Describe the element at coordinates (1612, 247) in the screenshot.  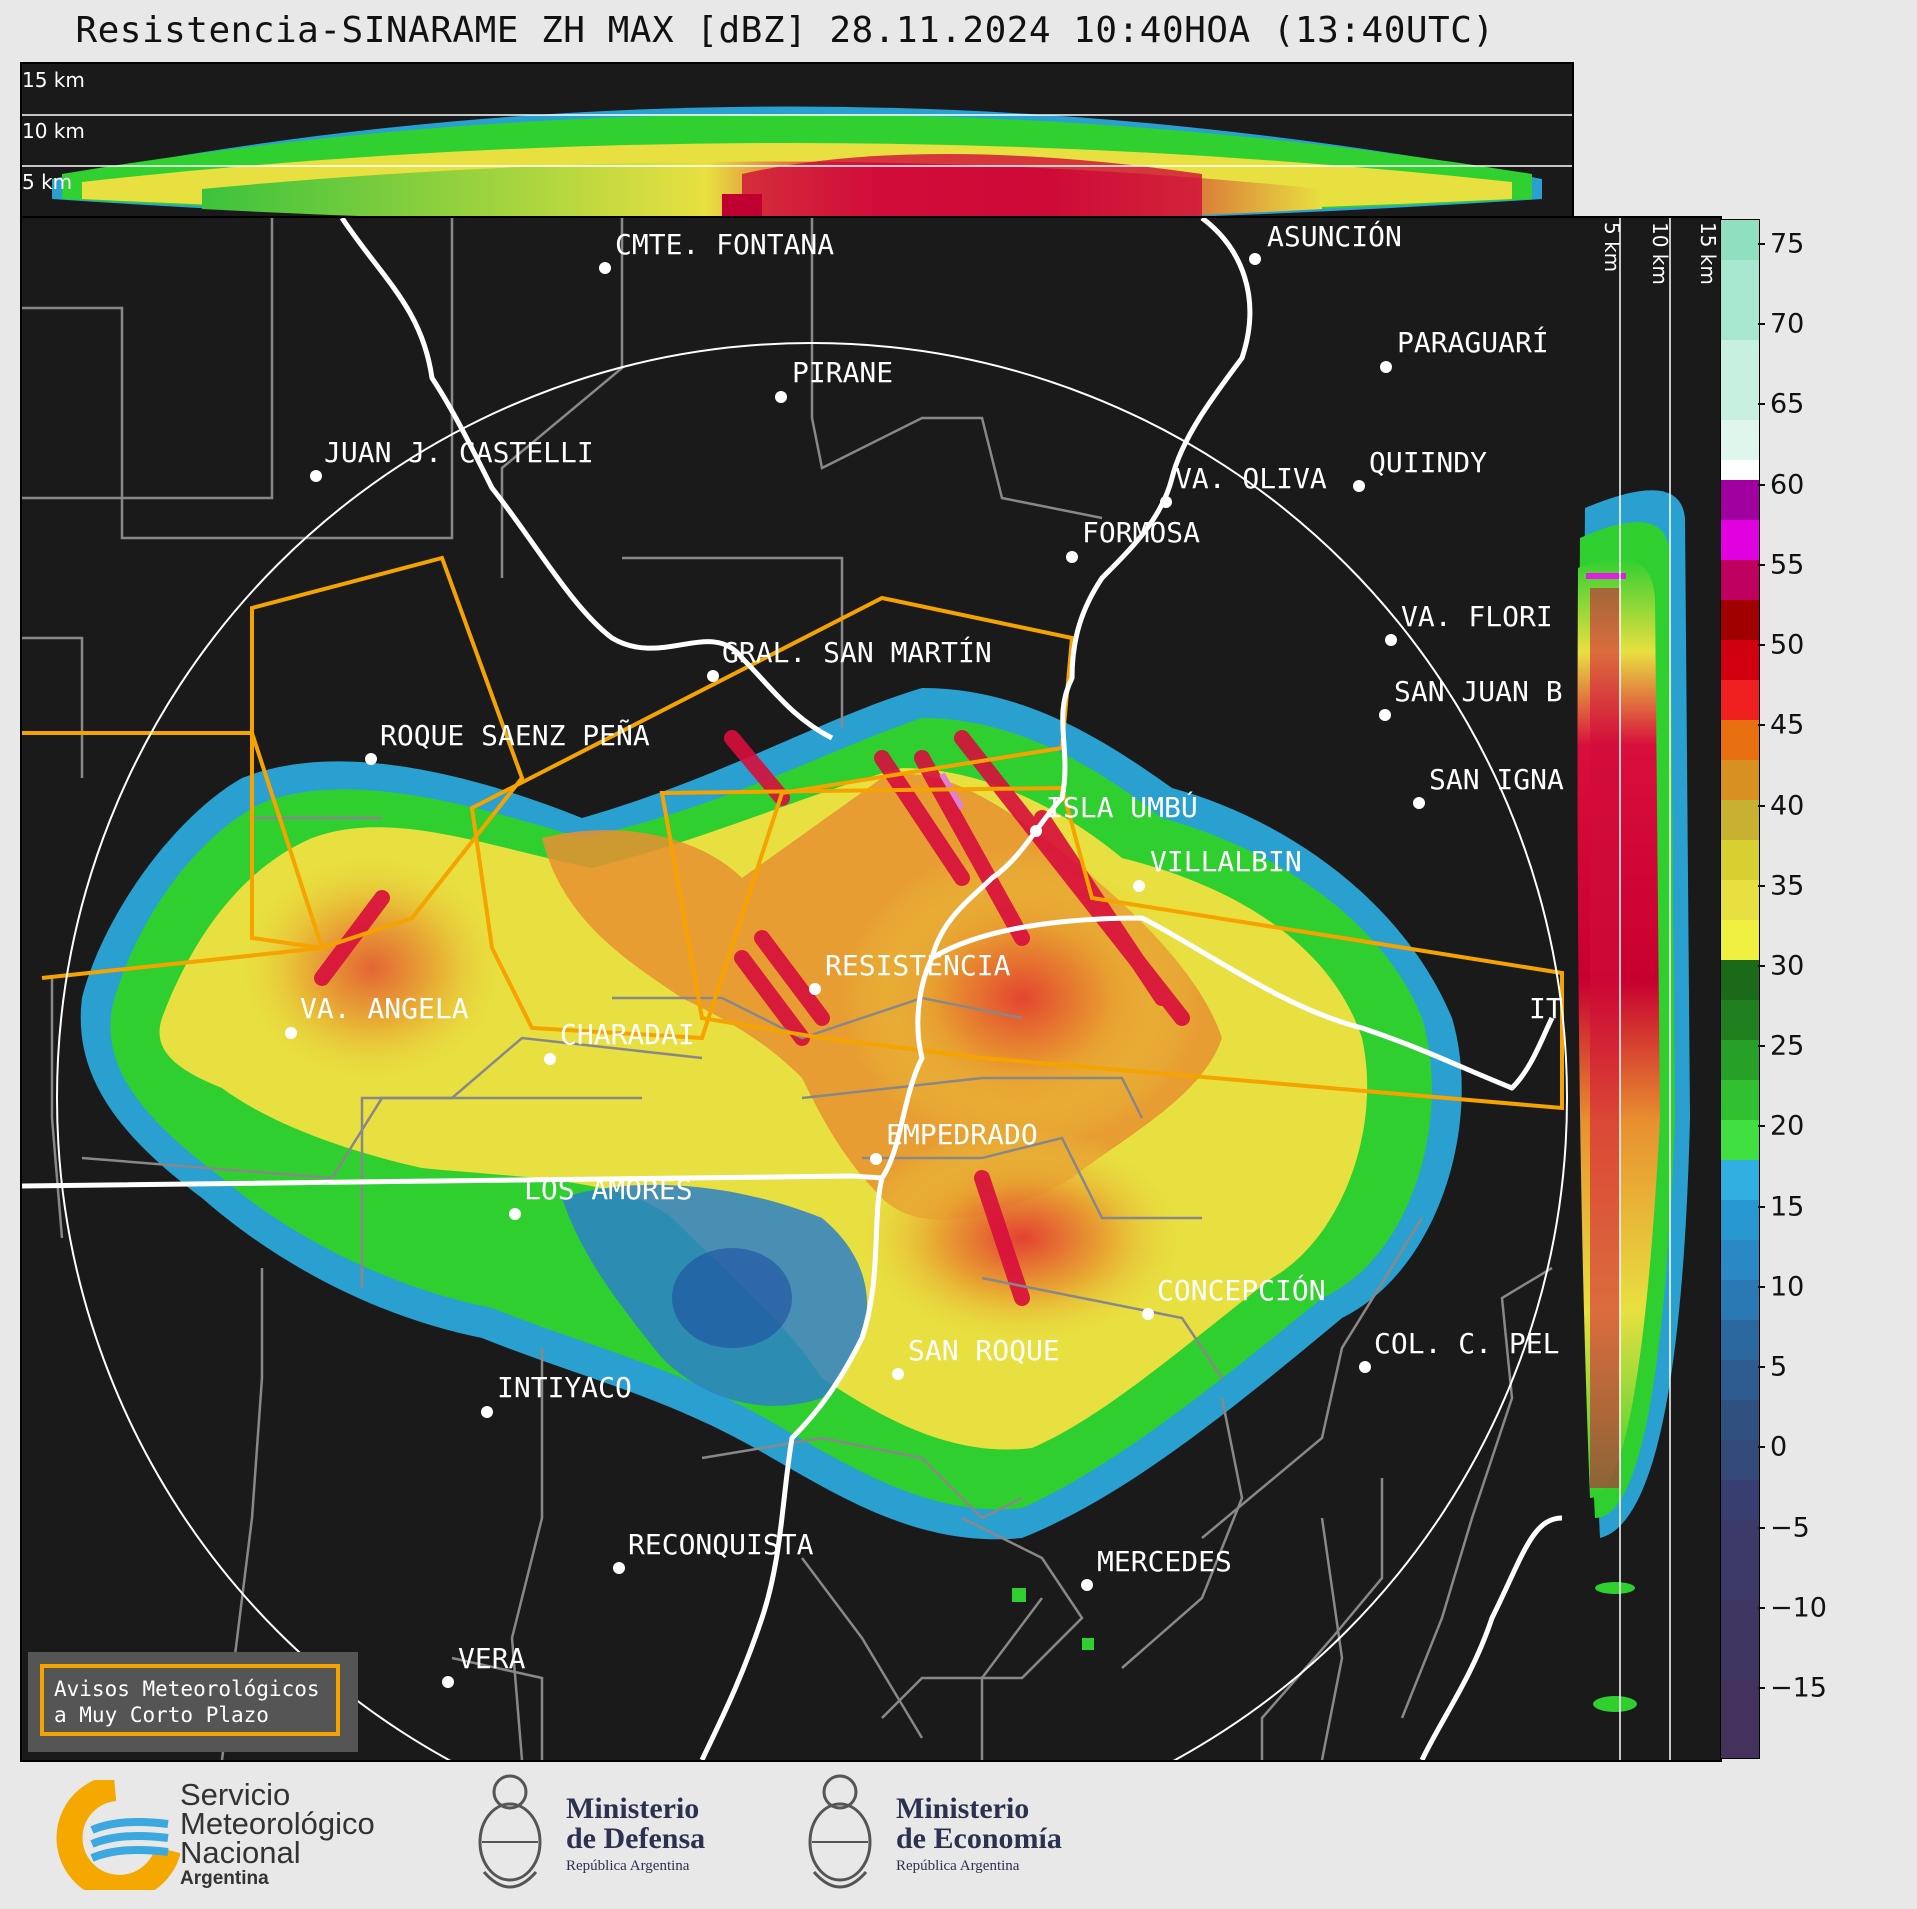
I see `side-altitude-label-5km: 5 km` at that location.